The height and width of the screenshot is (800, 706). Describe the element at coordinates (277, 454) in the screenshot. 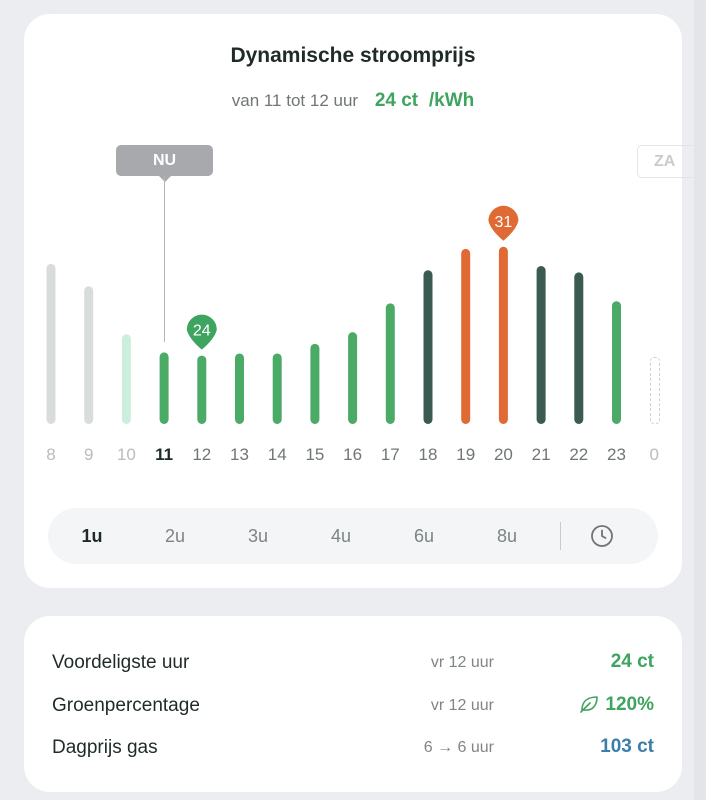

I see `tick-label-14: 14` at that location.